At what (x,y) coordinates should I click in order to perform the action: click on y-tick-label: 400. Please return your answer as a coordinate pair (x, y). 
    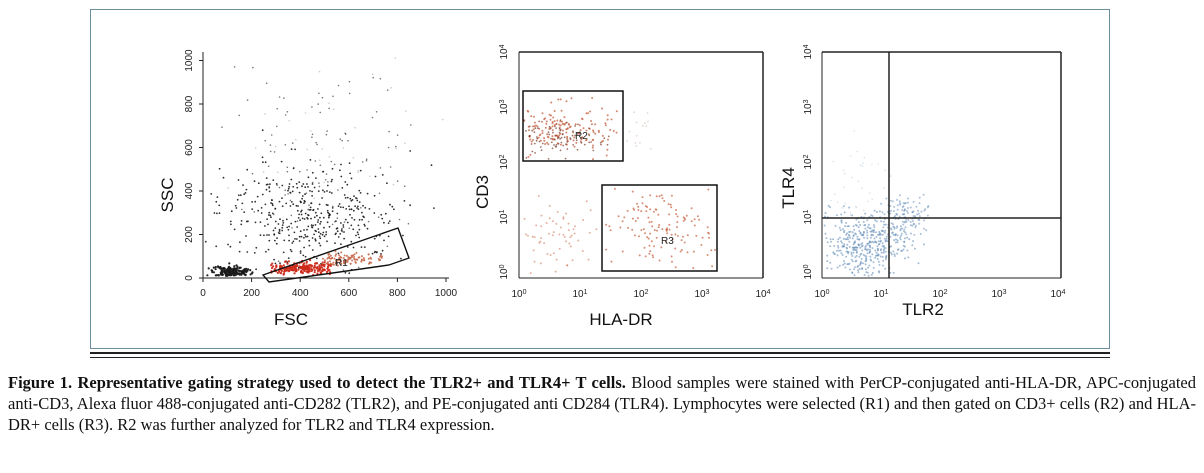
    Looking at the image, I should click on (189, 190).